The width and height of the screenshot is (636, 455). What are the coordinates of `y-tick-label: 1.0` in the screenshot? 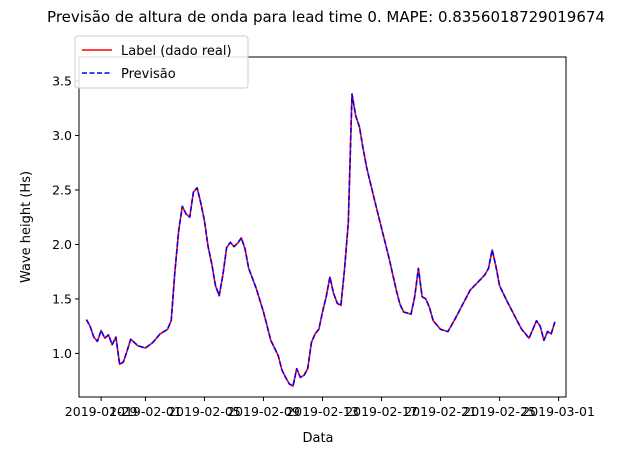 It's located at (62, 353).